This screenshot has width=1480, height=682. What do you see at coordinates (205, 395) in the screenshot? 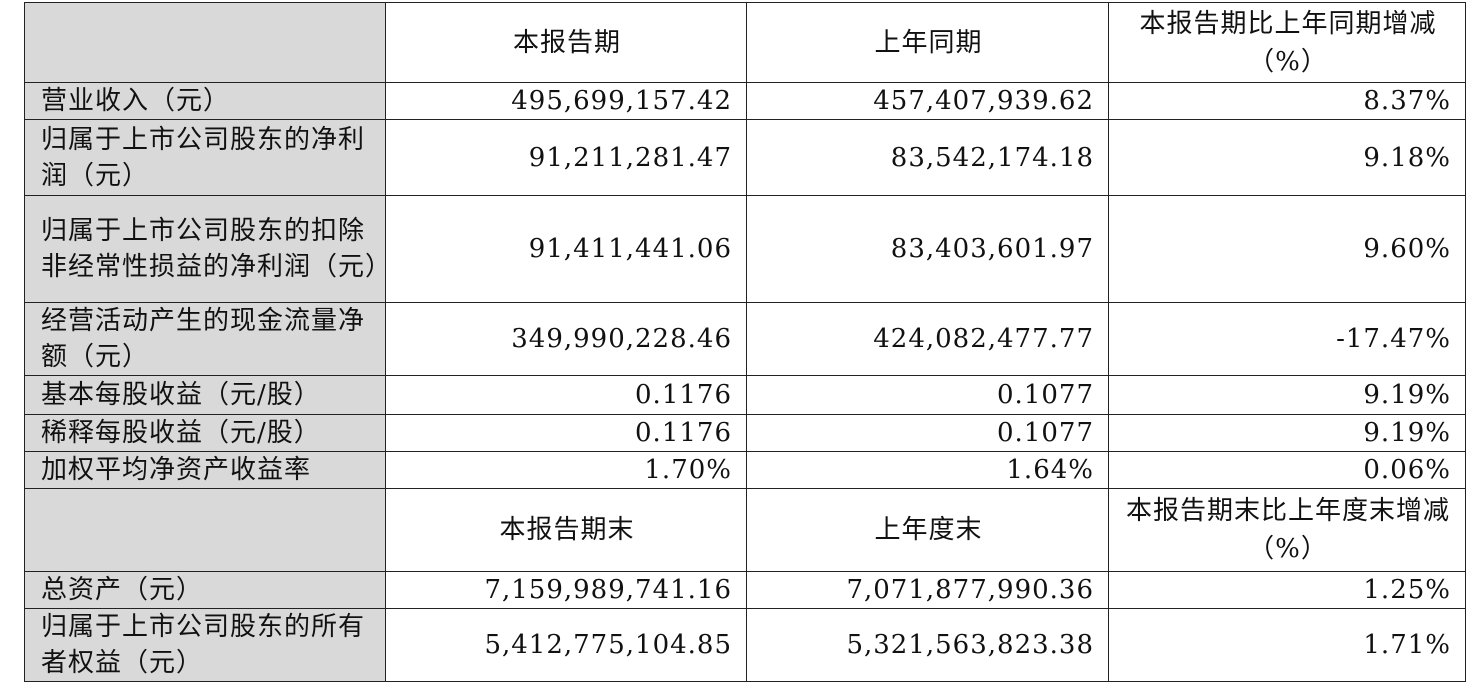
I see `row-label: 基本每股收益（元/股）` at bounding box center [205, 395].